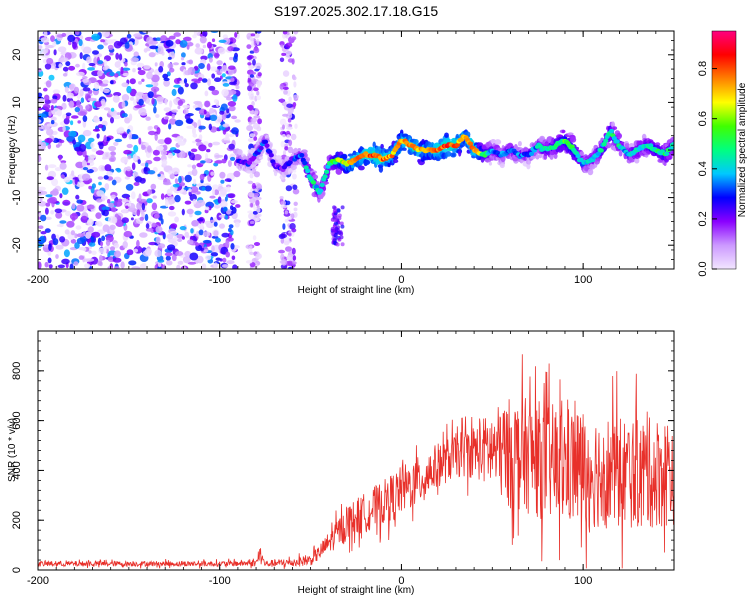  What do you see at coordinates (12, 450) in the screenshot?
I see `snr-y-axis-label: SNR (10 * v/v)` at bounding box center [12, 450].